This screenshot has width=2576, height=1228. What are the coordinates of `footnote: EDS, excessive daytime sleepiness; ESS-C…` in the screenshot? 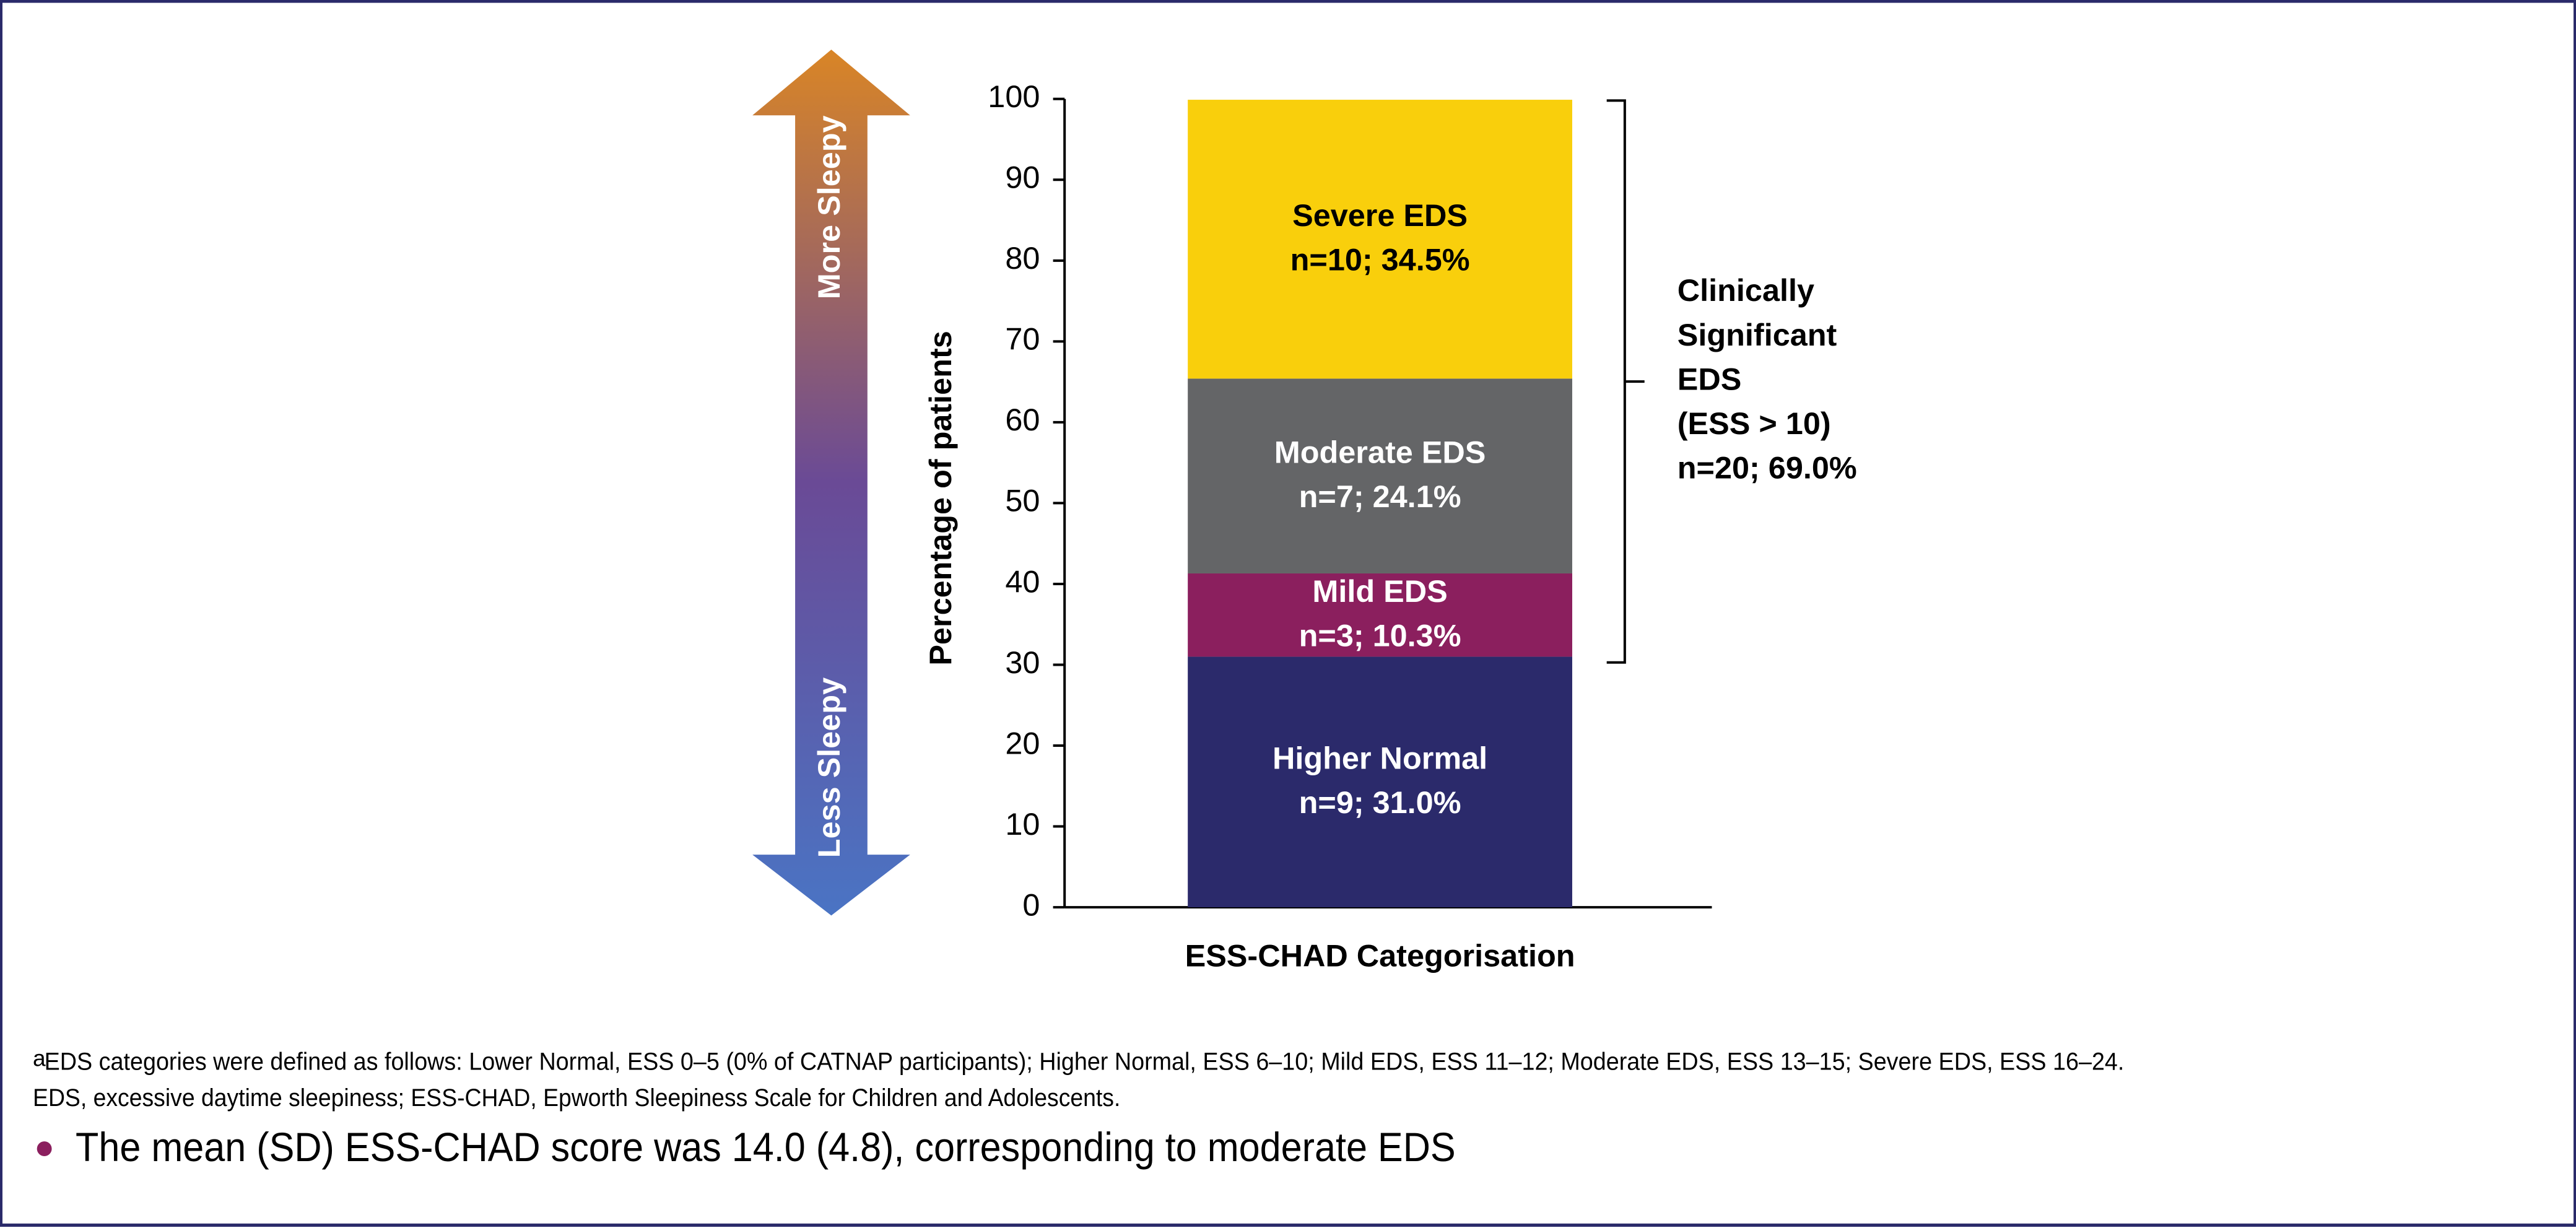 It's located at (576, 1098).